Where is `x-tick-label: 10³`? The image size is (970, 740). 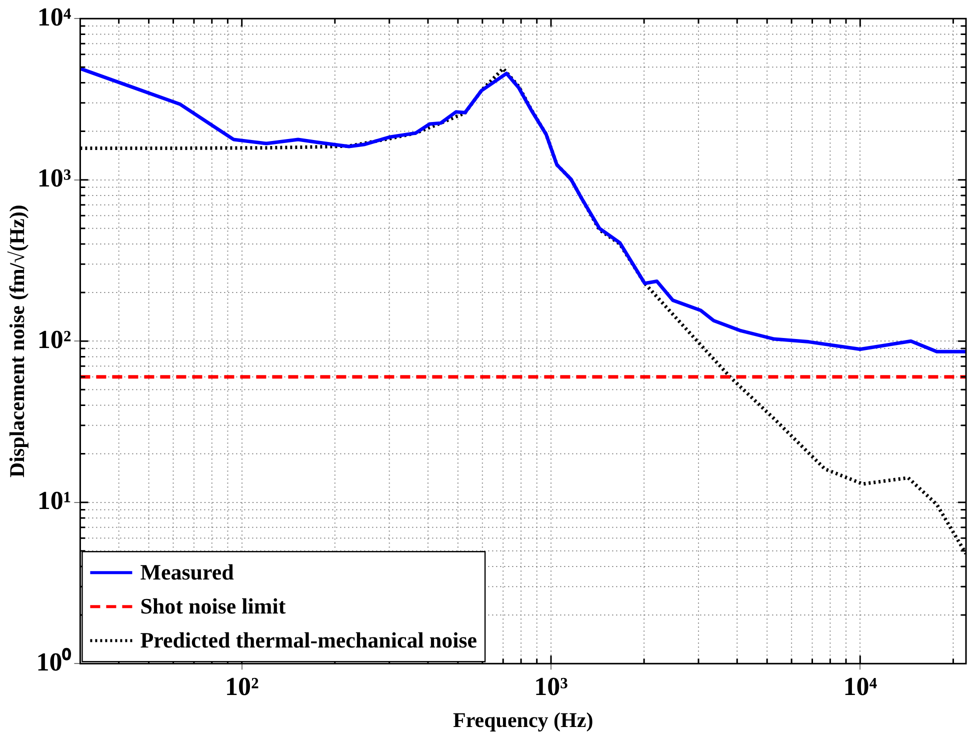 x-tick-label: 10³ is located at coordinates (551, 686).